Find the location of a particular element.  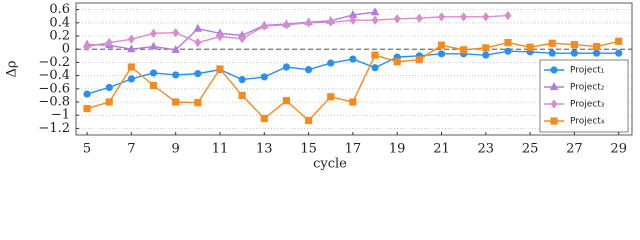

x-tick-label: 17 is located at coordinates (353, 149).